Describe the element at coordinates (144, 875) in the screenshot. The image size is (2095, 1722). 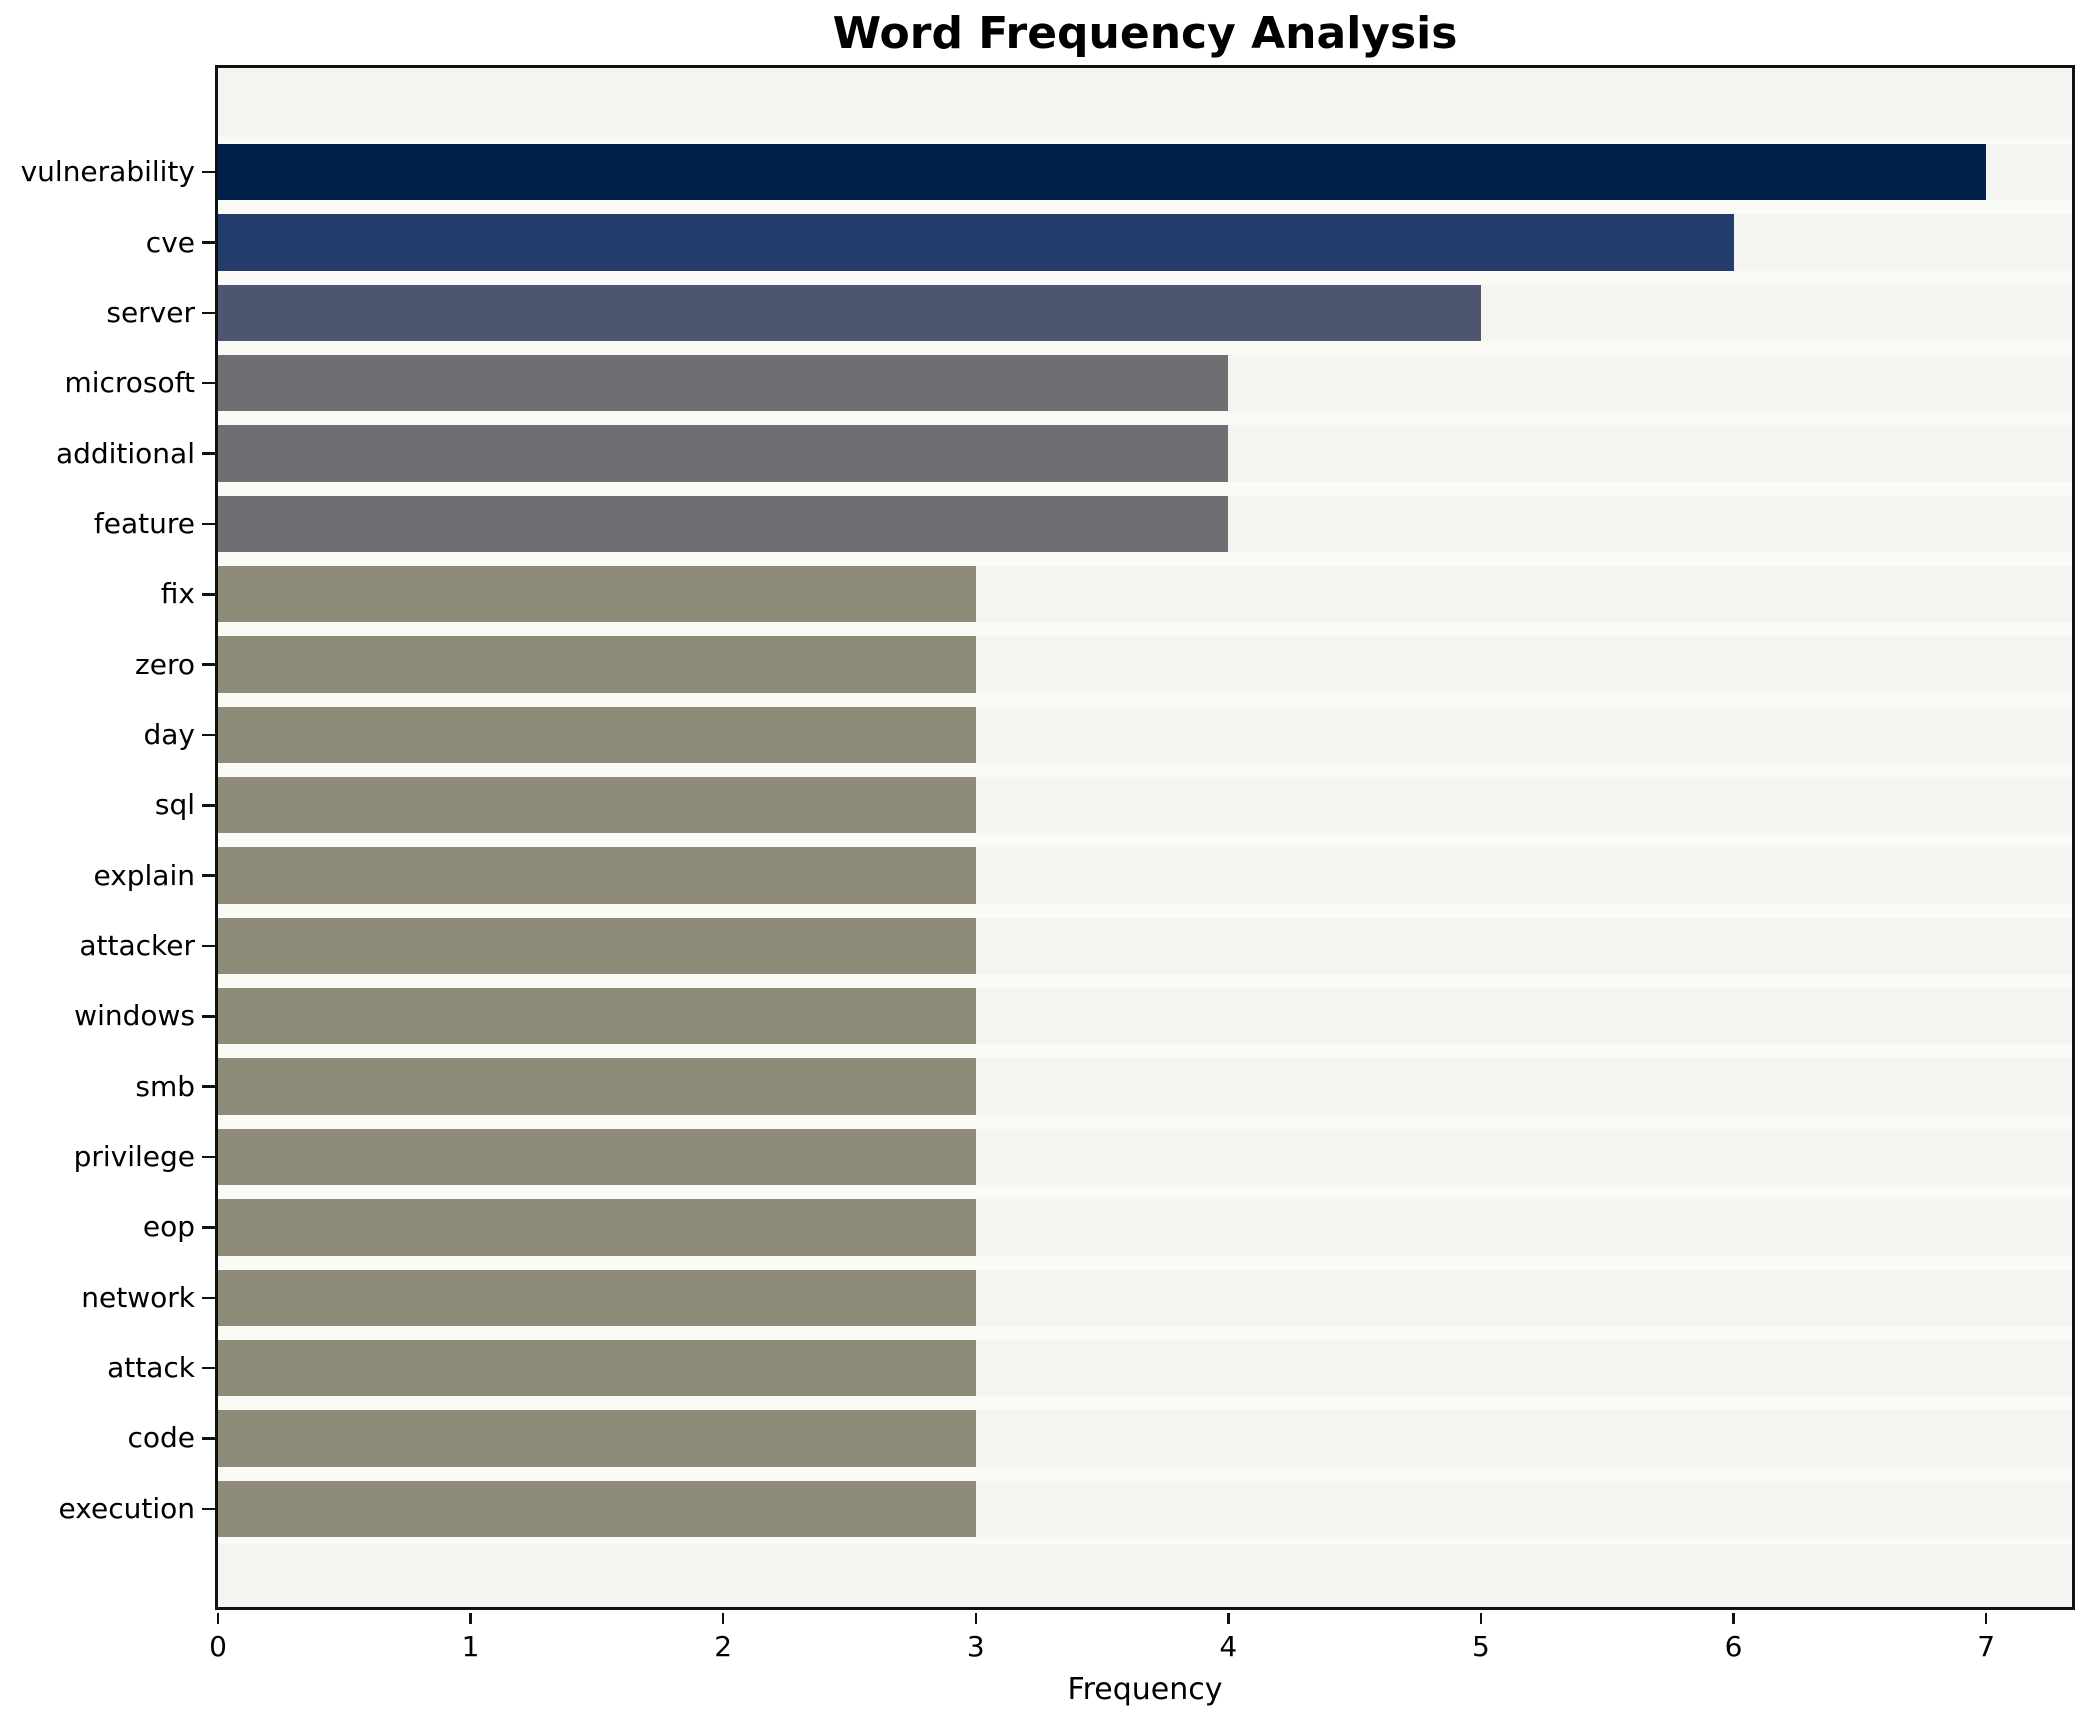
I see `y-tick-label-explain: explain` at that location.